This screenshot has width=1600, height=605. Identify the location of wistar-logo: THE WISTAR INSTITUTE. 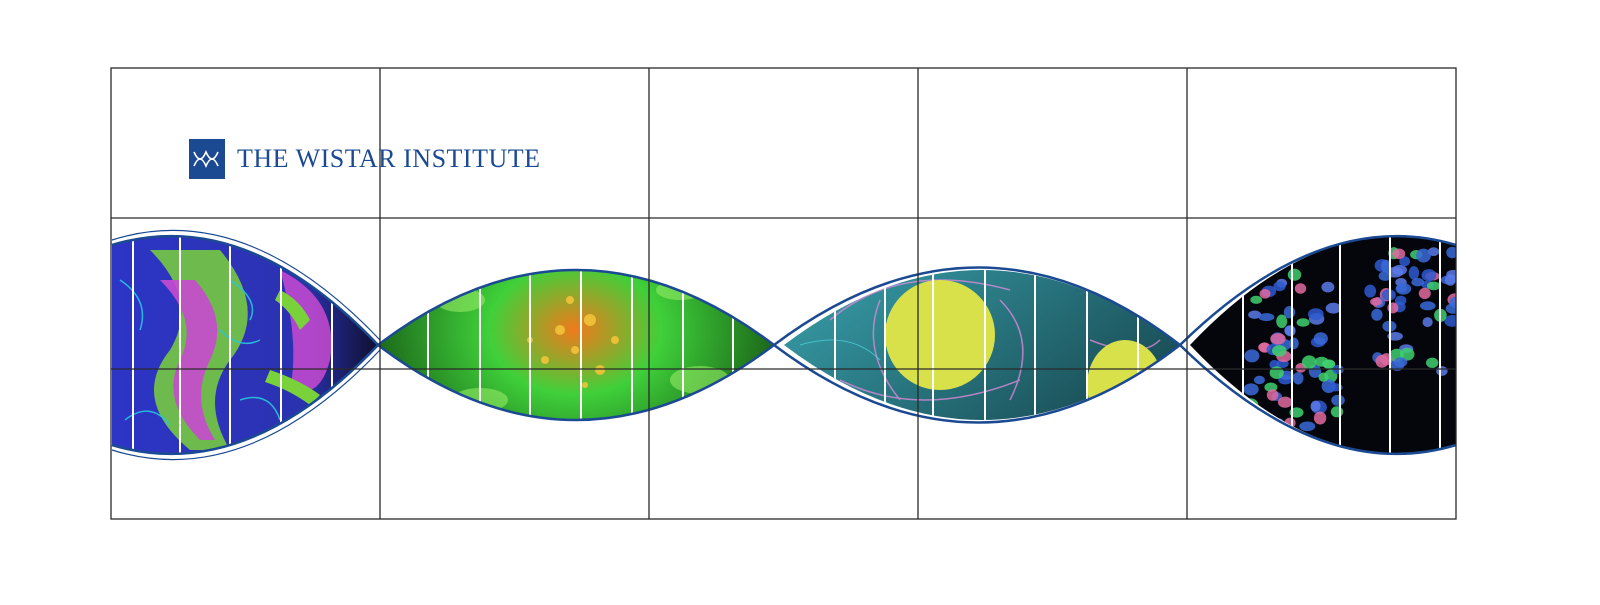
(365, 159).